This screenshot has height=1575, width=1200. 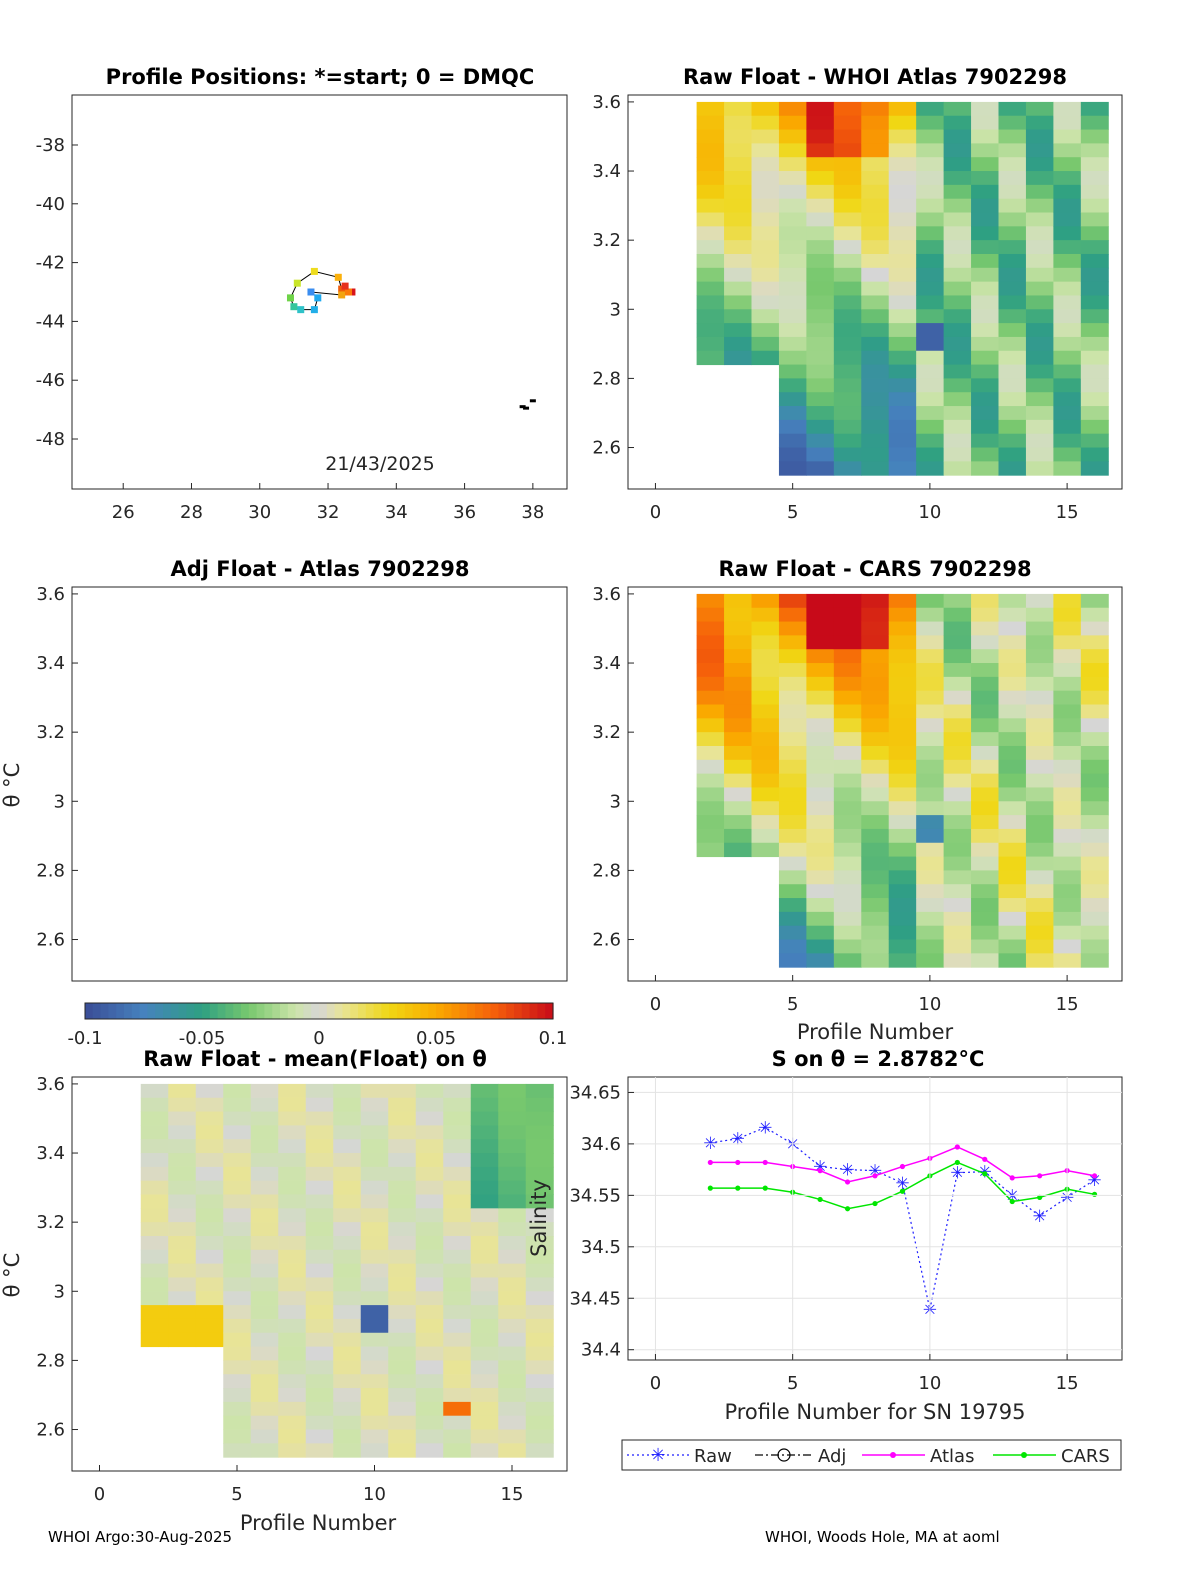 What do you see at coordinates (595, 1298) in the screenshot?
I see `y-tick-label: 34.45` at bounding box center [595, 1298].